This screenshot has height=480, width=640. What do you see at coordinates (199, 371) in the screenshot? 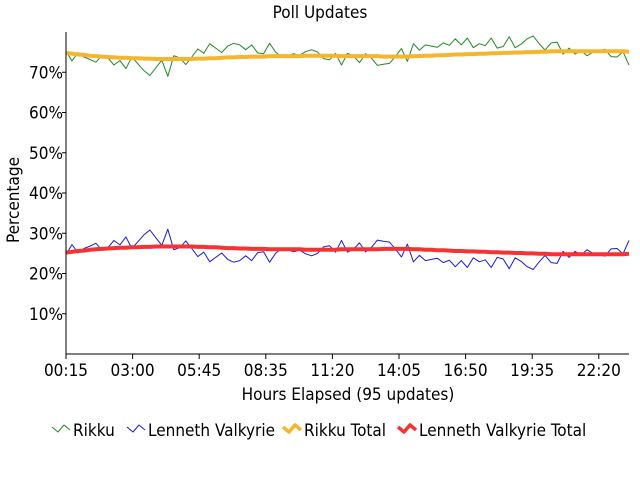
I see `x-tick-label: 05:45` at bounding box center [199, 371].